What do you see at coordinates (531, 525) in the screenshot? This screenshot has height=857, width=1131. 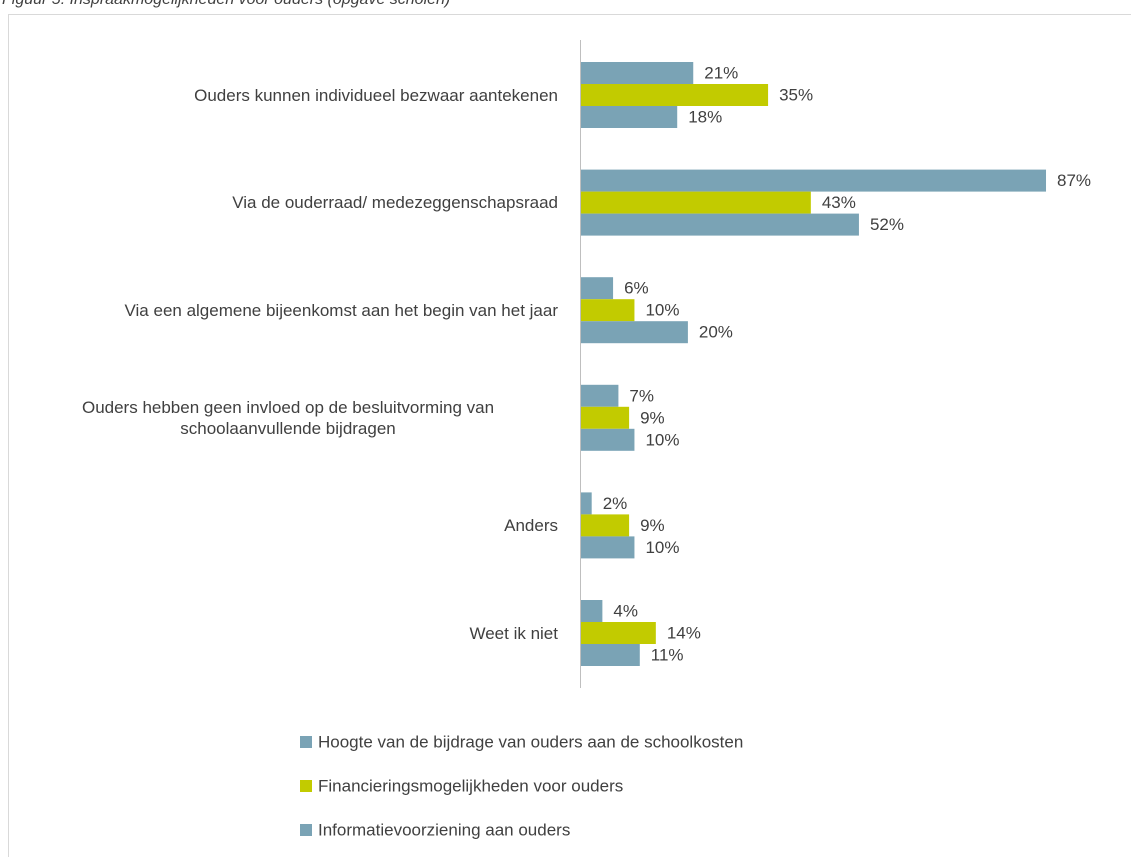 I see `category-text: Anders` at bounding box center [531, 525].